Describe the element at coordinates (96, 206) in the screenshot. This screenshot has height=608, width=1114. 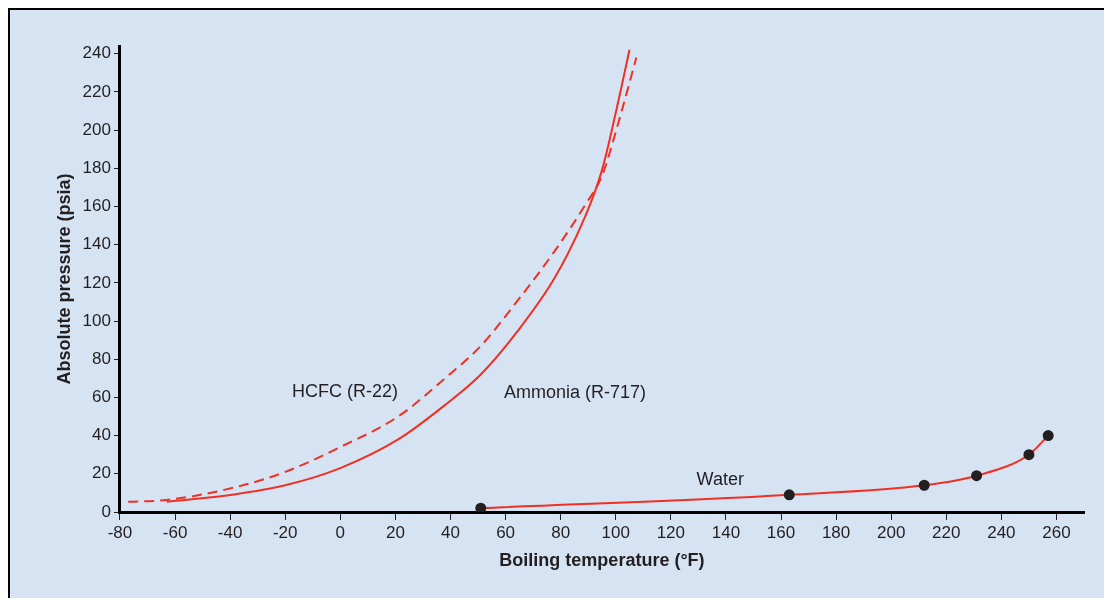
I see `y-tick-label: 160` at that location.